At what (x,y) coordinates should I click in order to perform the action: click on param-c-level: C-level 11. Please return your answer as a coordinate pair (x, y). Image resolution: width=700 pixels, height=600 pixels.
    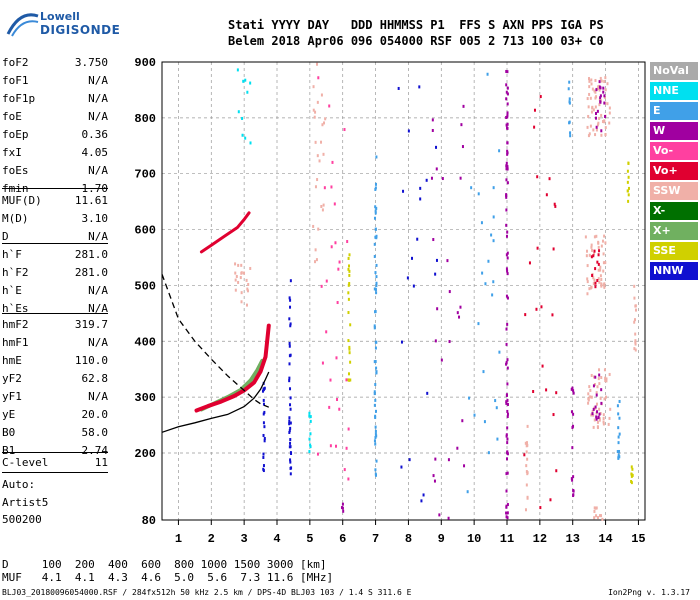
    Looking at the image, I should click on (55, 465).